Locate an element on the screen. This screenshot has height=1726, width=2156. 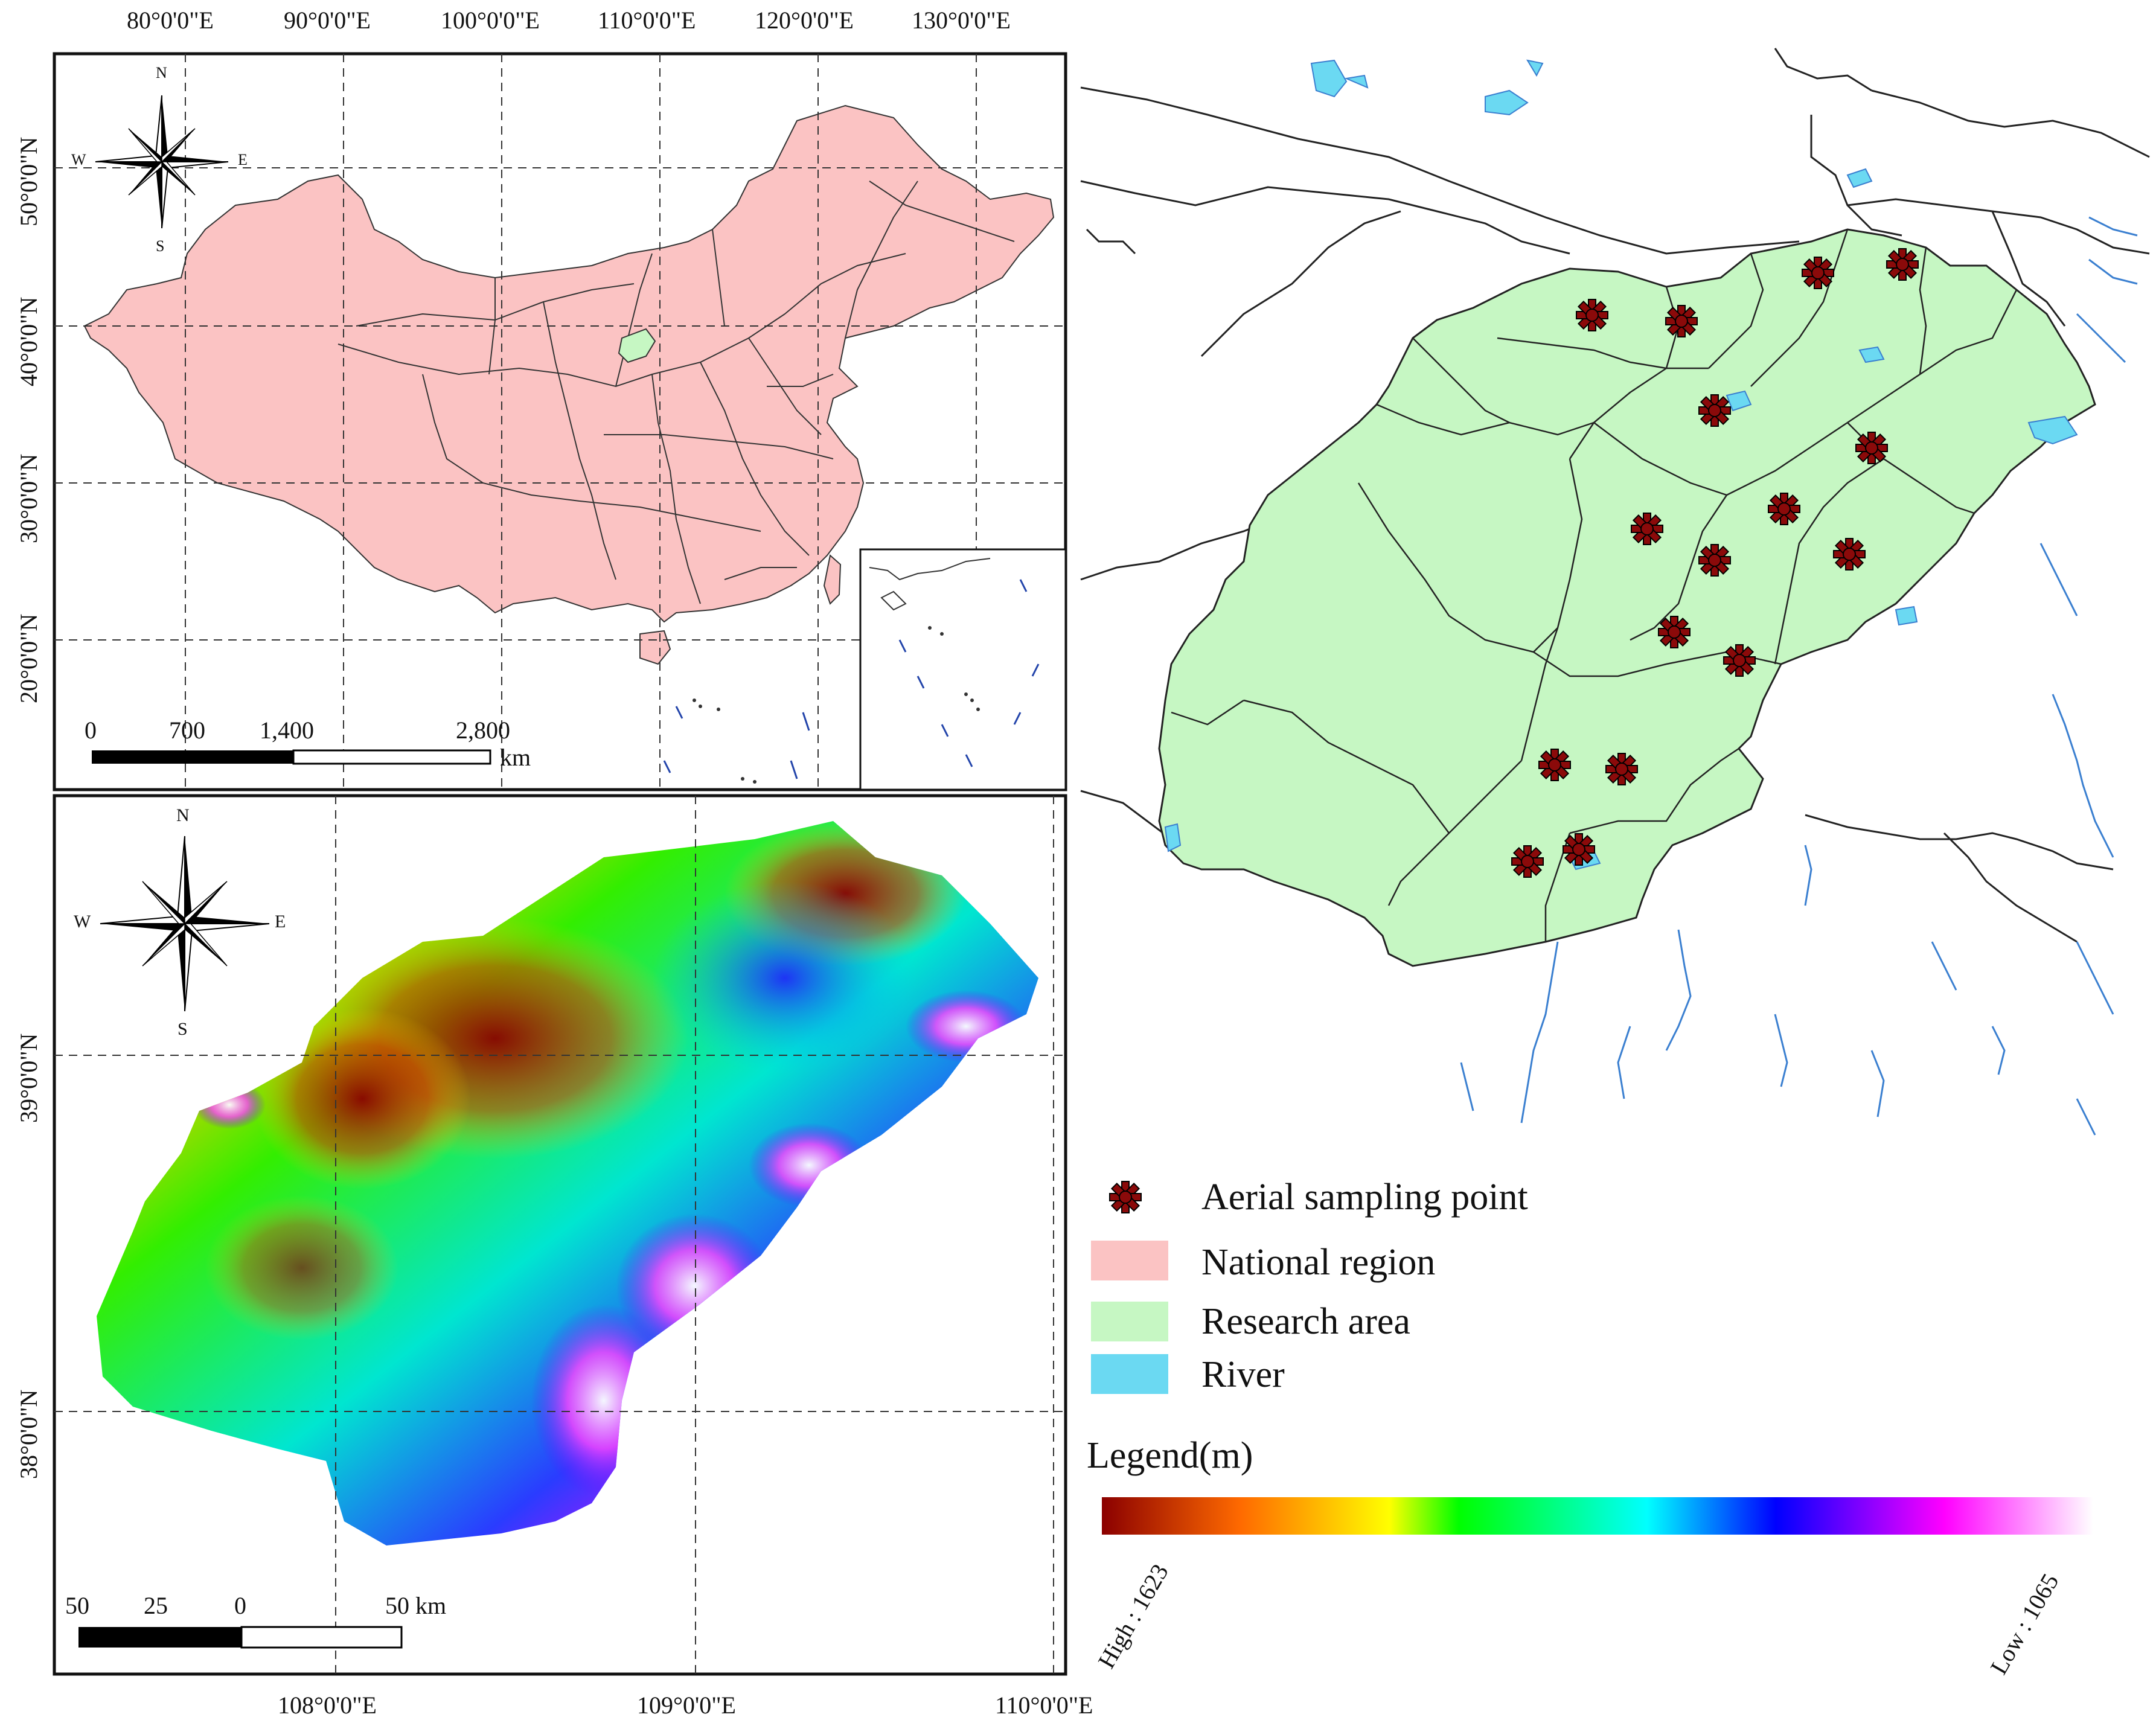
legend-panel is located at coordinates (1592, 1358).